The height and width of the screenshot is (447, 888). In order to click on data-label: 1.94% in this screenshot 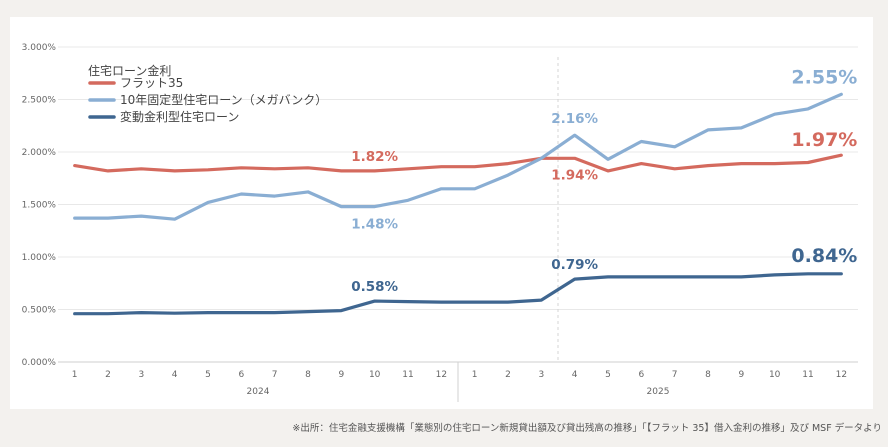, I will do `click(574, 175)`.